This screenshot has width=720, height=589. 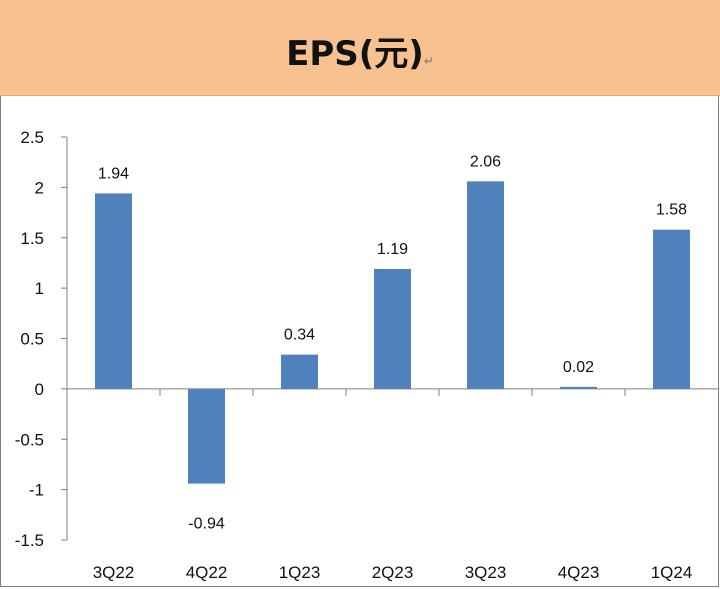 What do you see at coordinates (578, 367) in the screenshot?
I see `data-label-4Q23: 0.02` at bounding box center [578, 367].